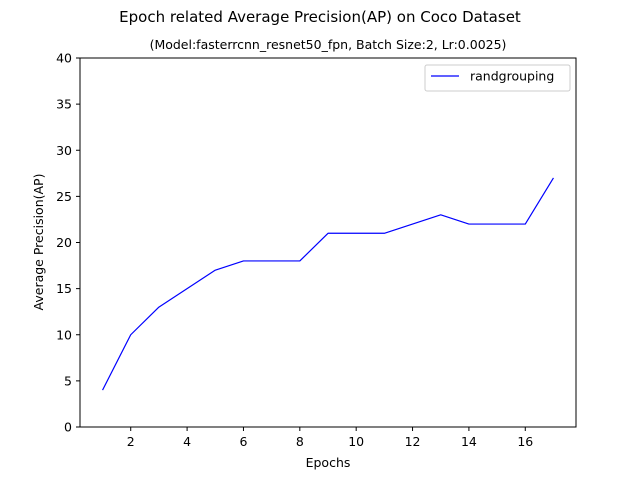 This screenshot has height=484, width=640. What do you see at coordinates (413, 441) in the screenshot?
I see `x-tick-label: 12` at bounding box center [413, 441].